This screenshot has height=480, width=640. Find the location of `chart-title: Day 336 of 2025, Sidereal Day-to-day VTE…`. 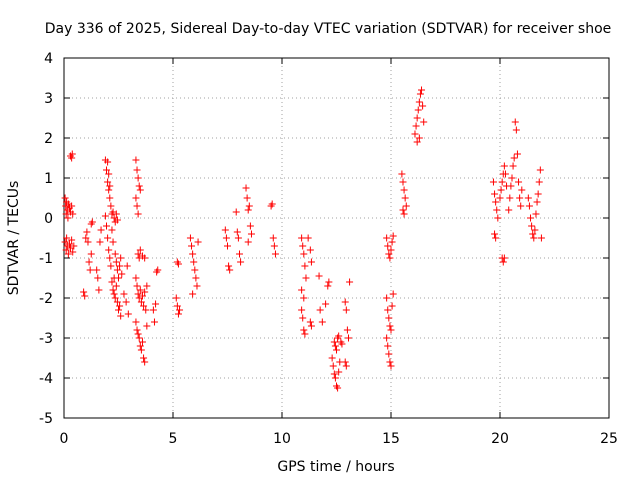

chart-title: Day 336 of 2025, Sidereal Day-to-day VTE… is located at coordinates (328, 29).